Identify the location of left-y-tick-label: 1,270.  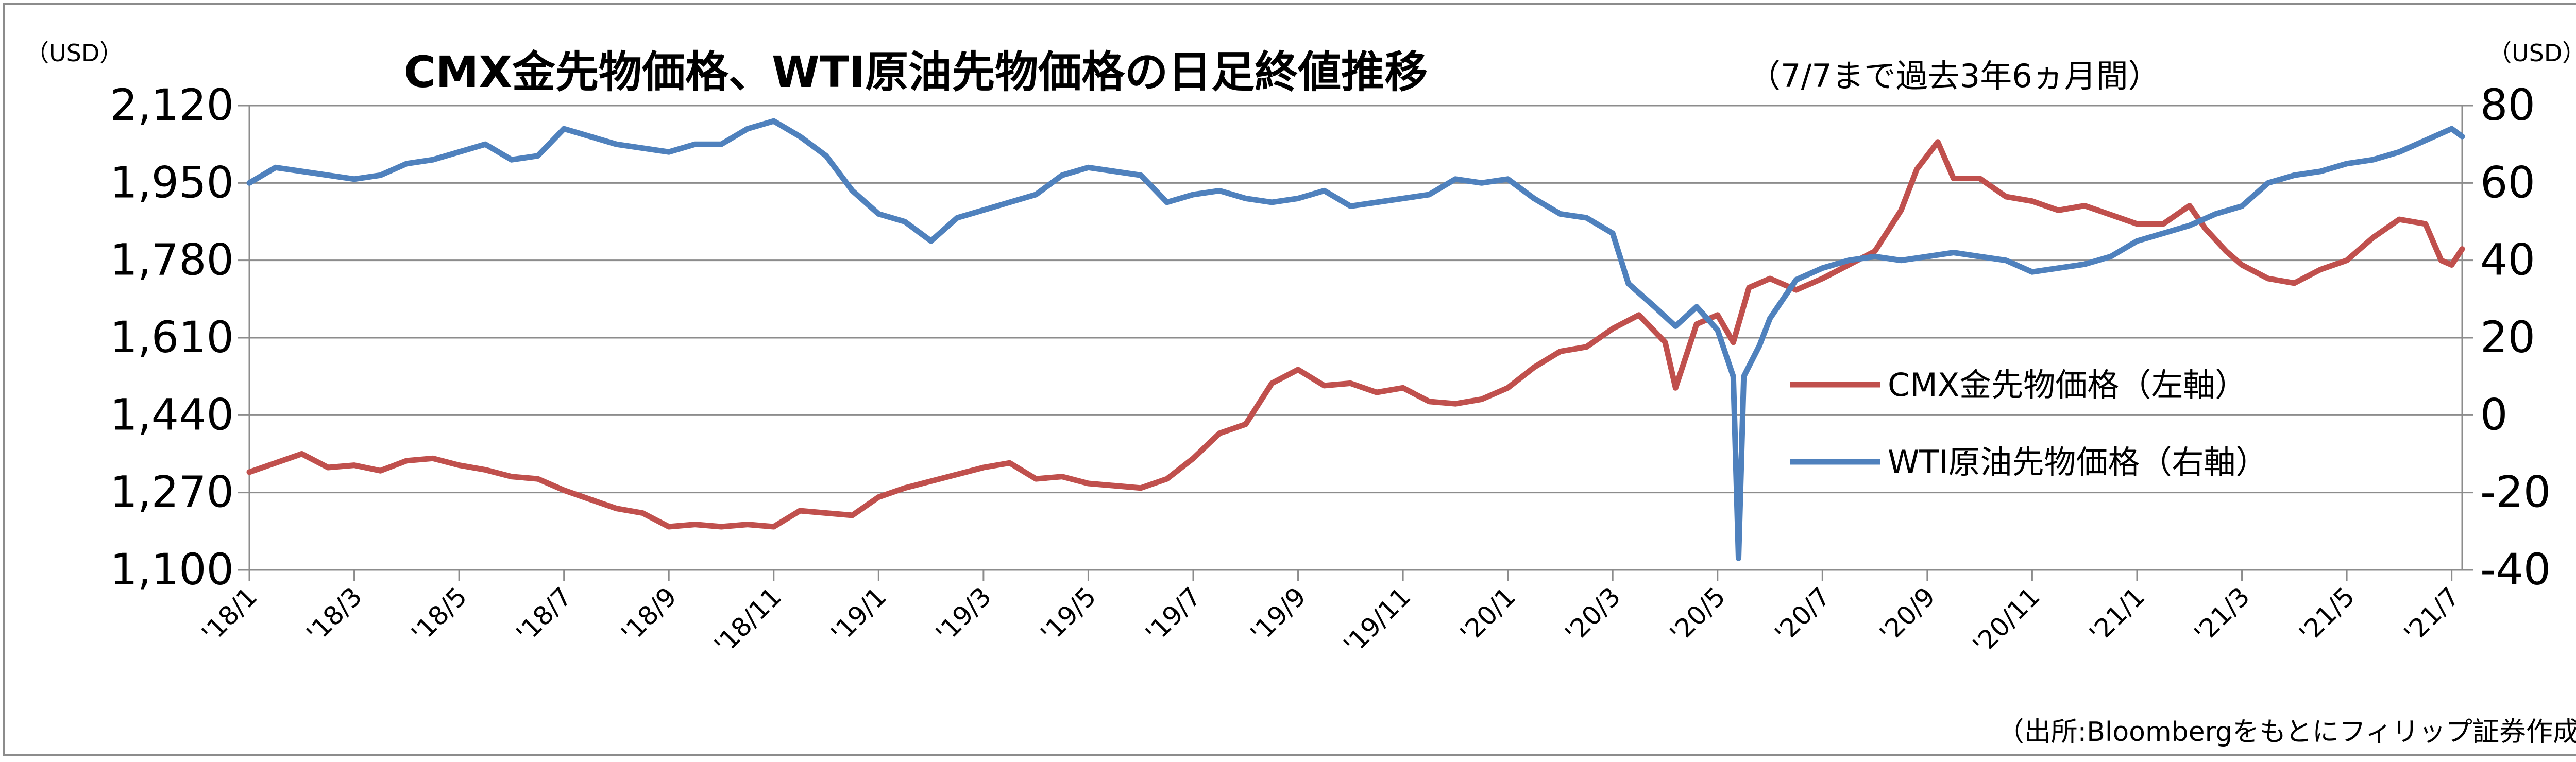
(172, 492).